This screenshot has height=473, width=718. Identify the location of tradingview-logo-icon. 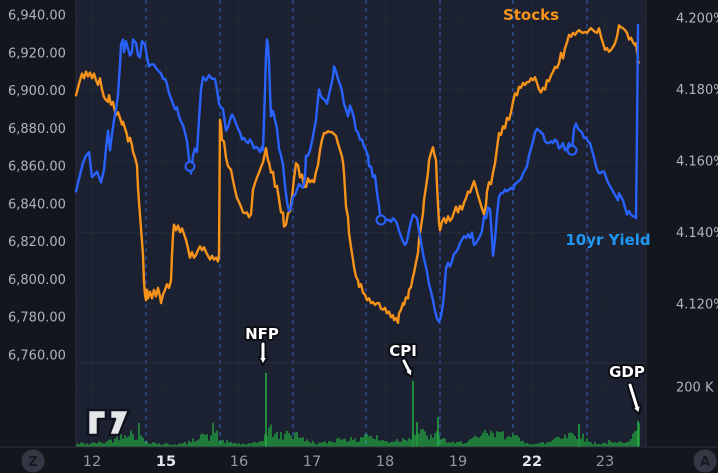
(108, 422).